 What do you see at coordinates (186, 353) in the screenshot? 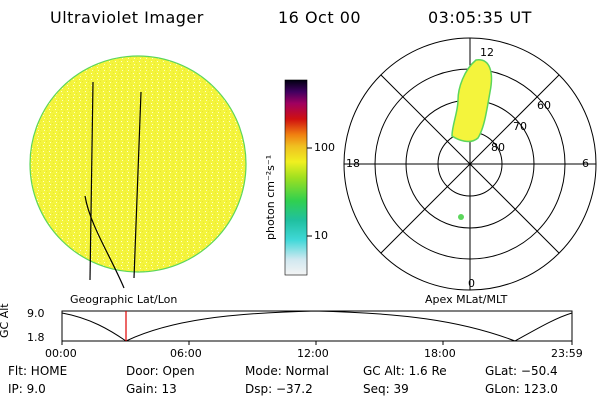
I see `altitude-x-tick-0600: 06:00` at bounding box center [186, 353].